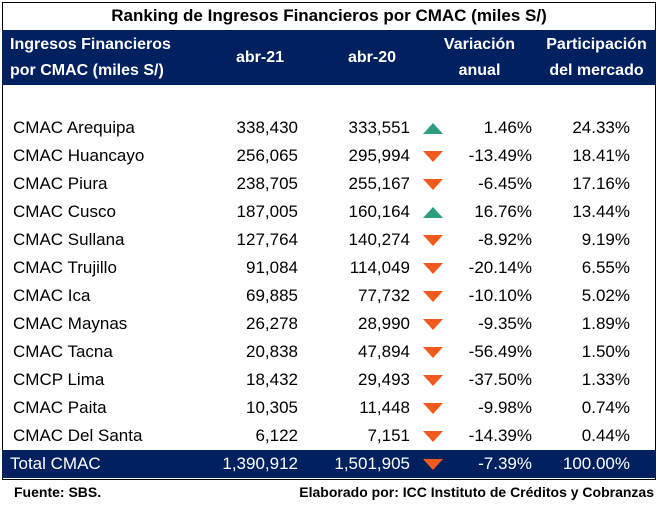 This screenshot has width=660, height=505. Describe the element at coordinates (596, 463) in the screenshot. I see `total-participacion: 100.00%` at that location.